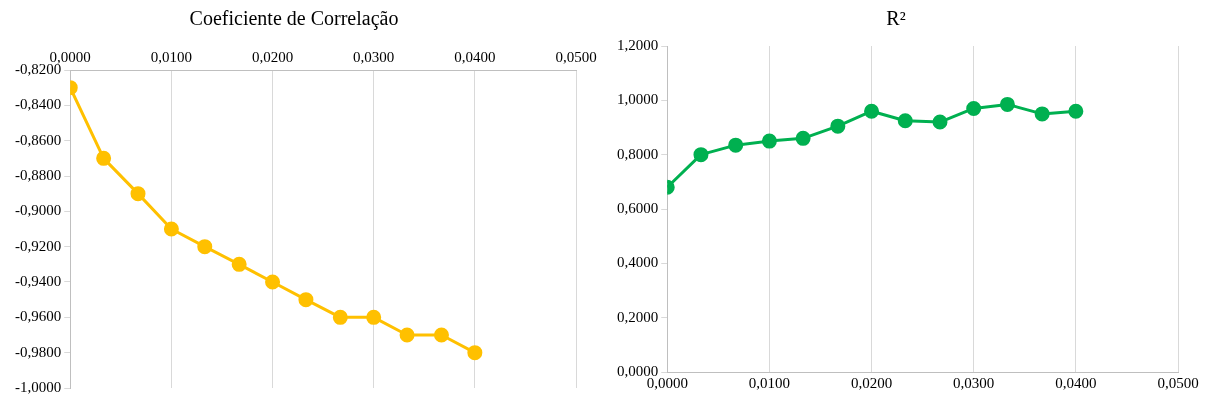  What do you see at coordinates (294, 19) in the screenshot?
I see `chart-title: Coeficiente de Correlação` at bounding box center [294, 19].